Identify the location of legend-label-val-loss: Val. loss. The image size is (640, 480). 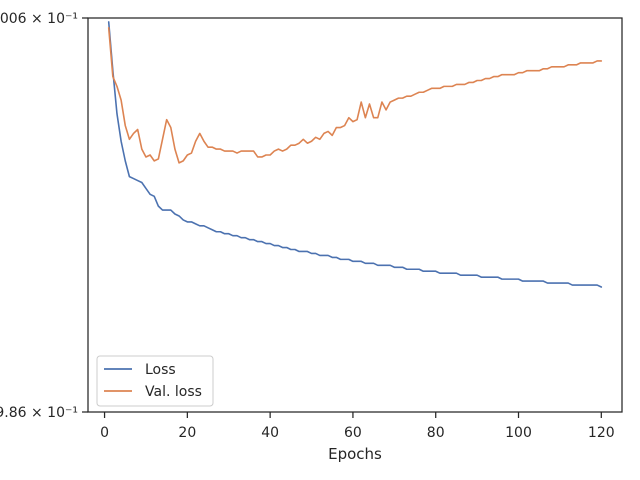
(173, 392).